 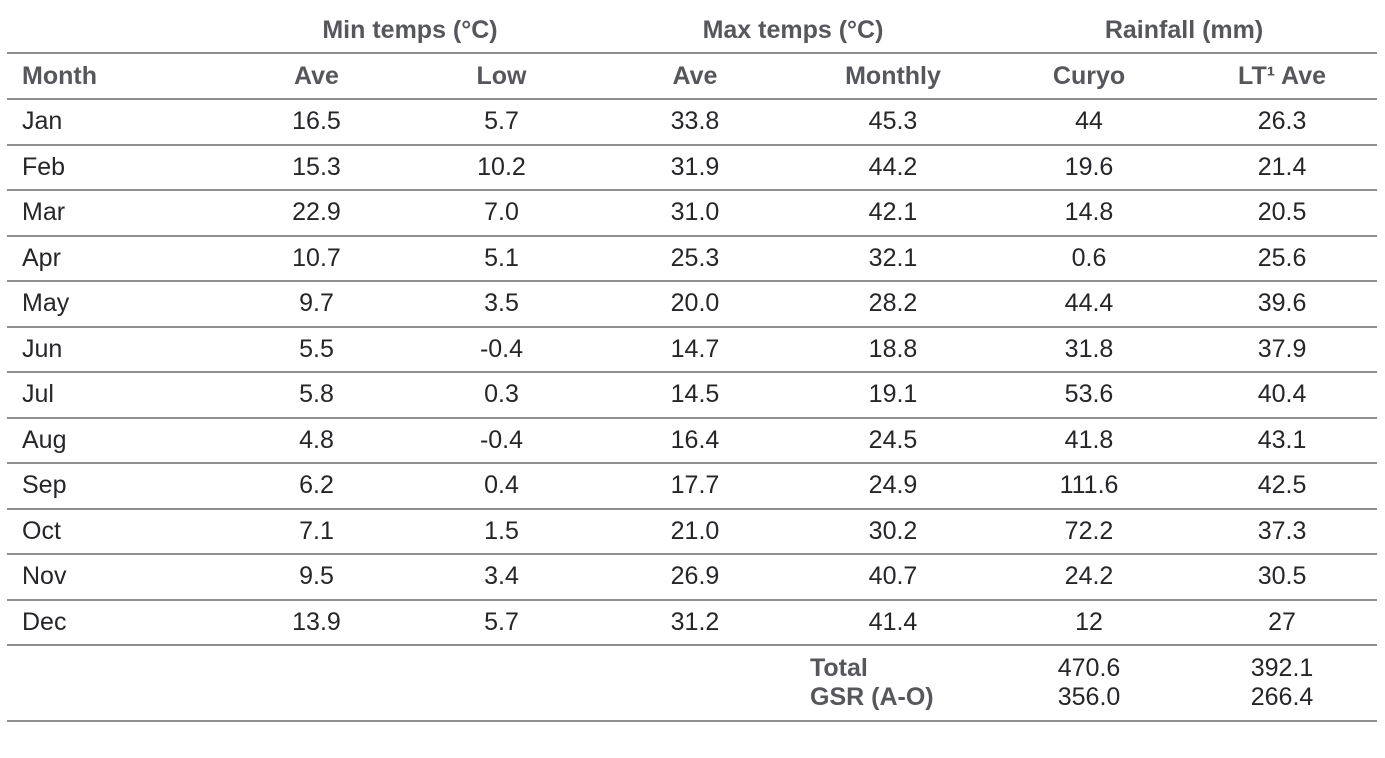 I want to click on value-cell: 19.6, so click(x=1089, y=167).